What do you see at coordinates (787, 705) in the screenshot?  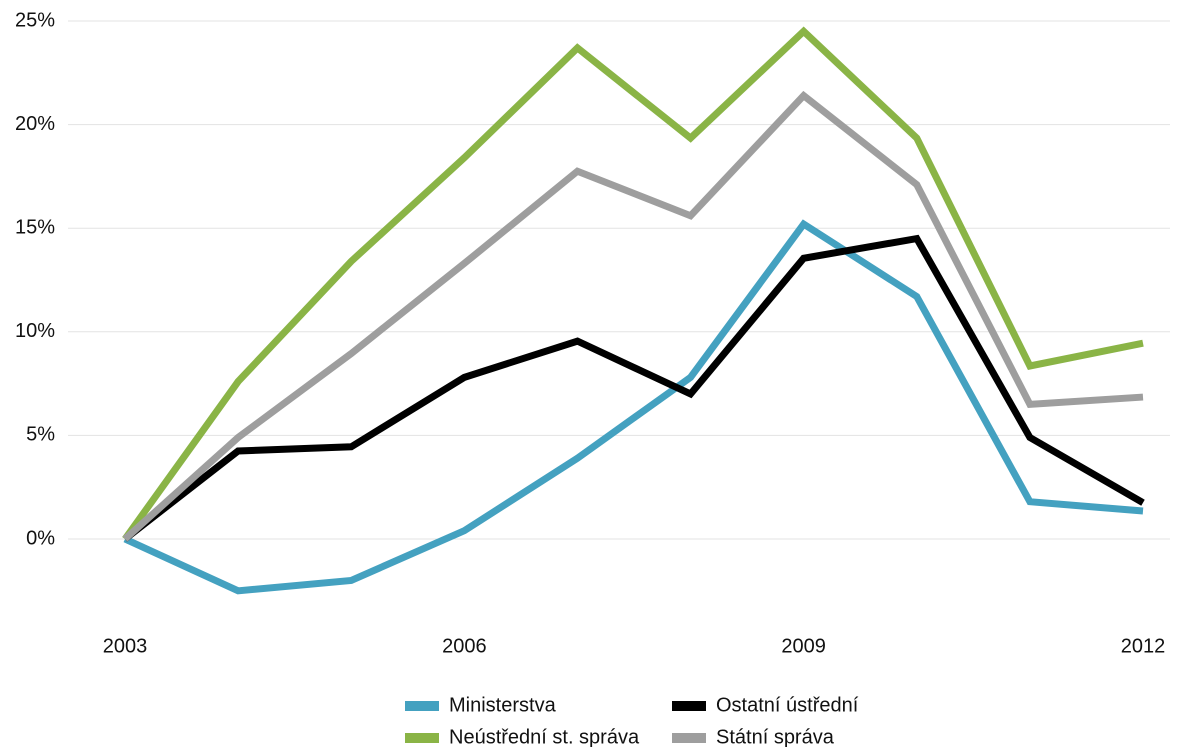 I see `legend-label: Ostatní ústřední` at bounding box center [787, 705].